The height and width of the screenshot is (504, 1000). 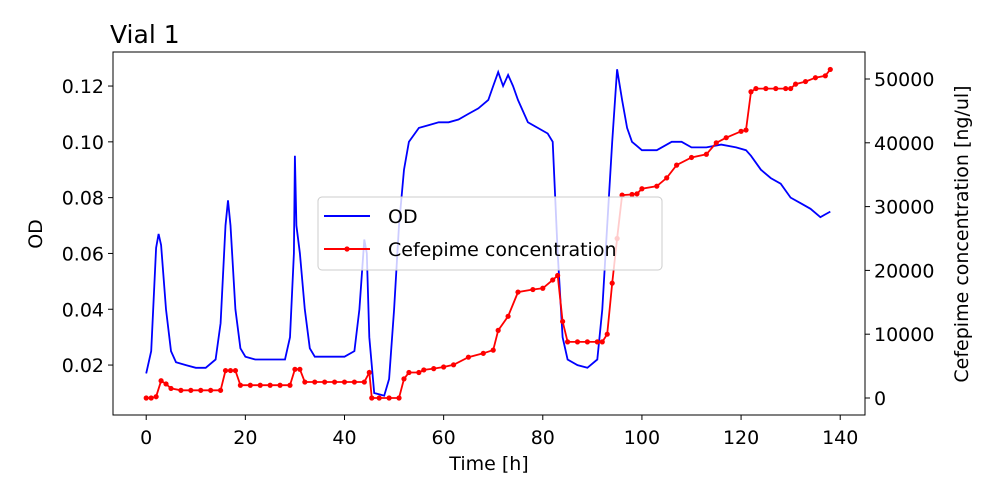 I want to click on legend-marker, so click(x=347, y=249).